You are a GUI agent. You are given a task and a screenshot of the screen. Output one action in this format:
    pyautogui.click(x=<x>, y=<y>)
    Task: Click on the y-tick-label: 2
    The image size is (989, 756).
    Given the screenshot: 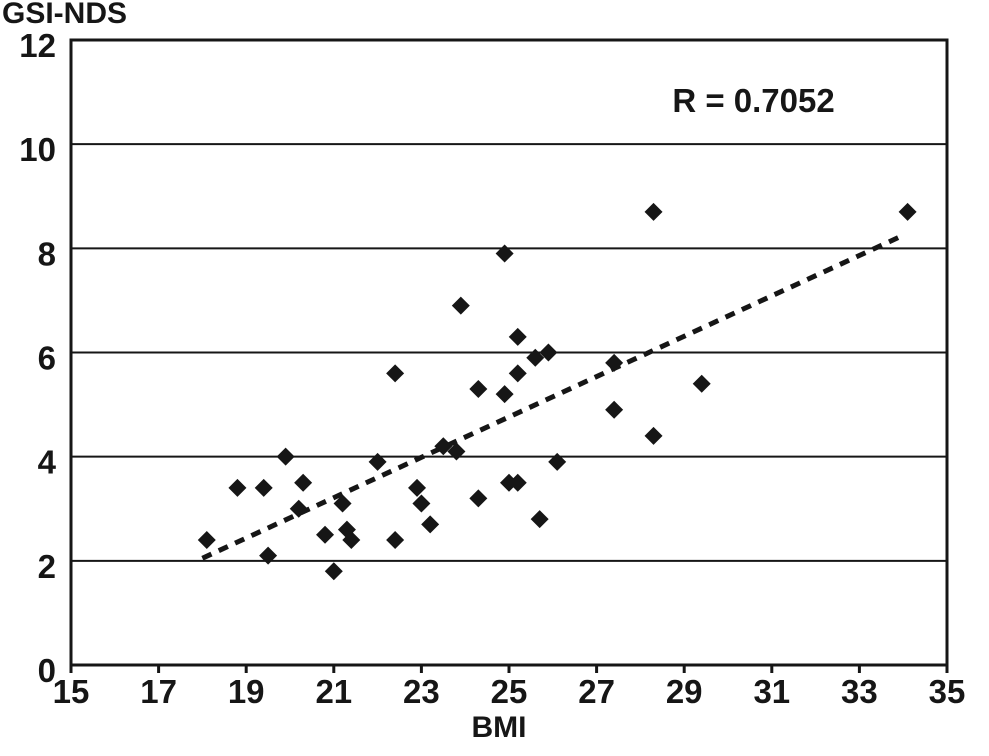 What is the action you would take?
    pyautogui.click(x=47, y=566)
    